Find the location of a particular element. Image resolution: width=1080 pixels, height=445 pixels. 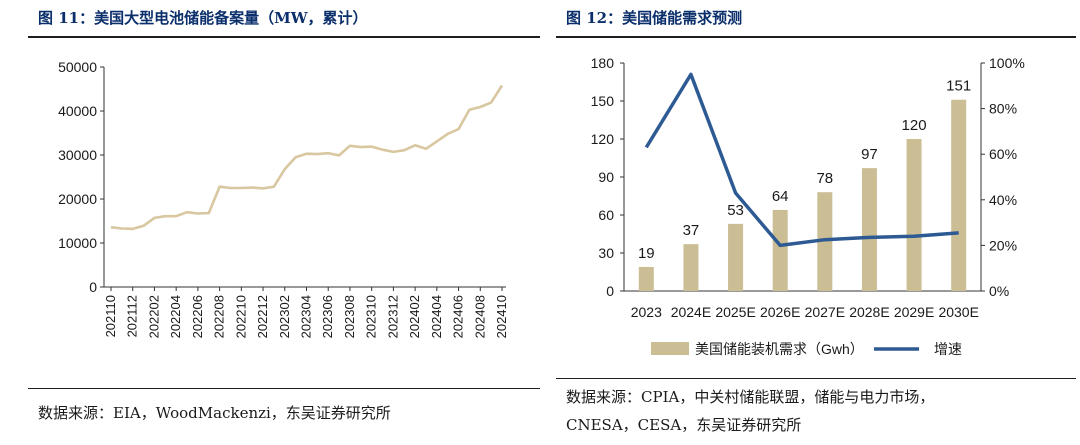

demand-data-label: 97 is located at coordinates (869, 154).